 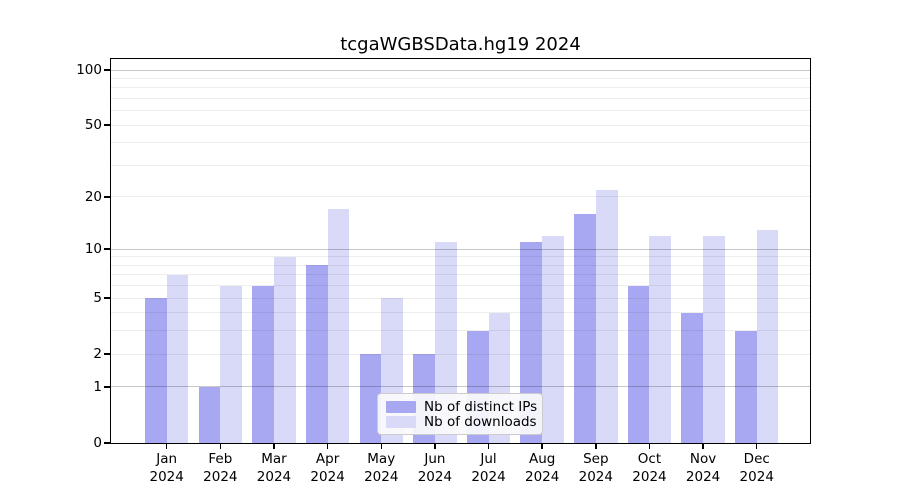 I want to click on x-tick-oct, so click(x=649, y=446).